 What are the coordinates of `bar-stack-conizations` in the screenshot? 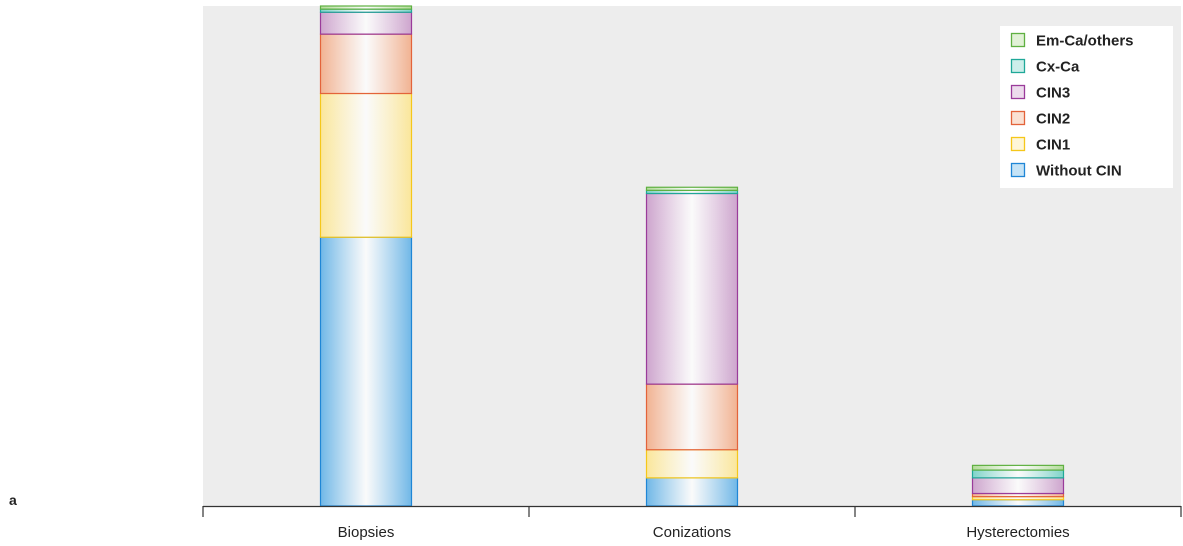 It's located at (692, 346).